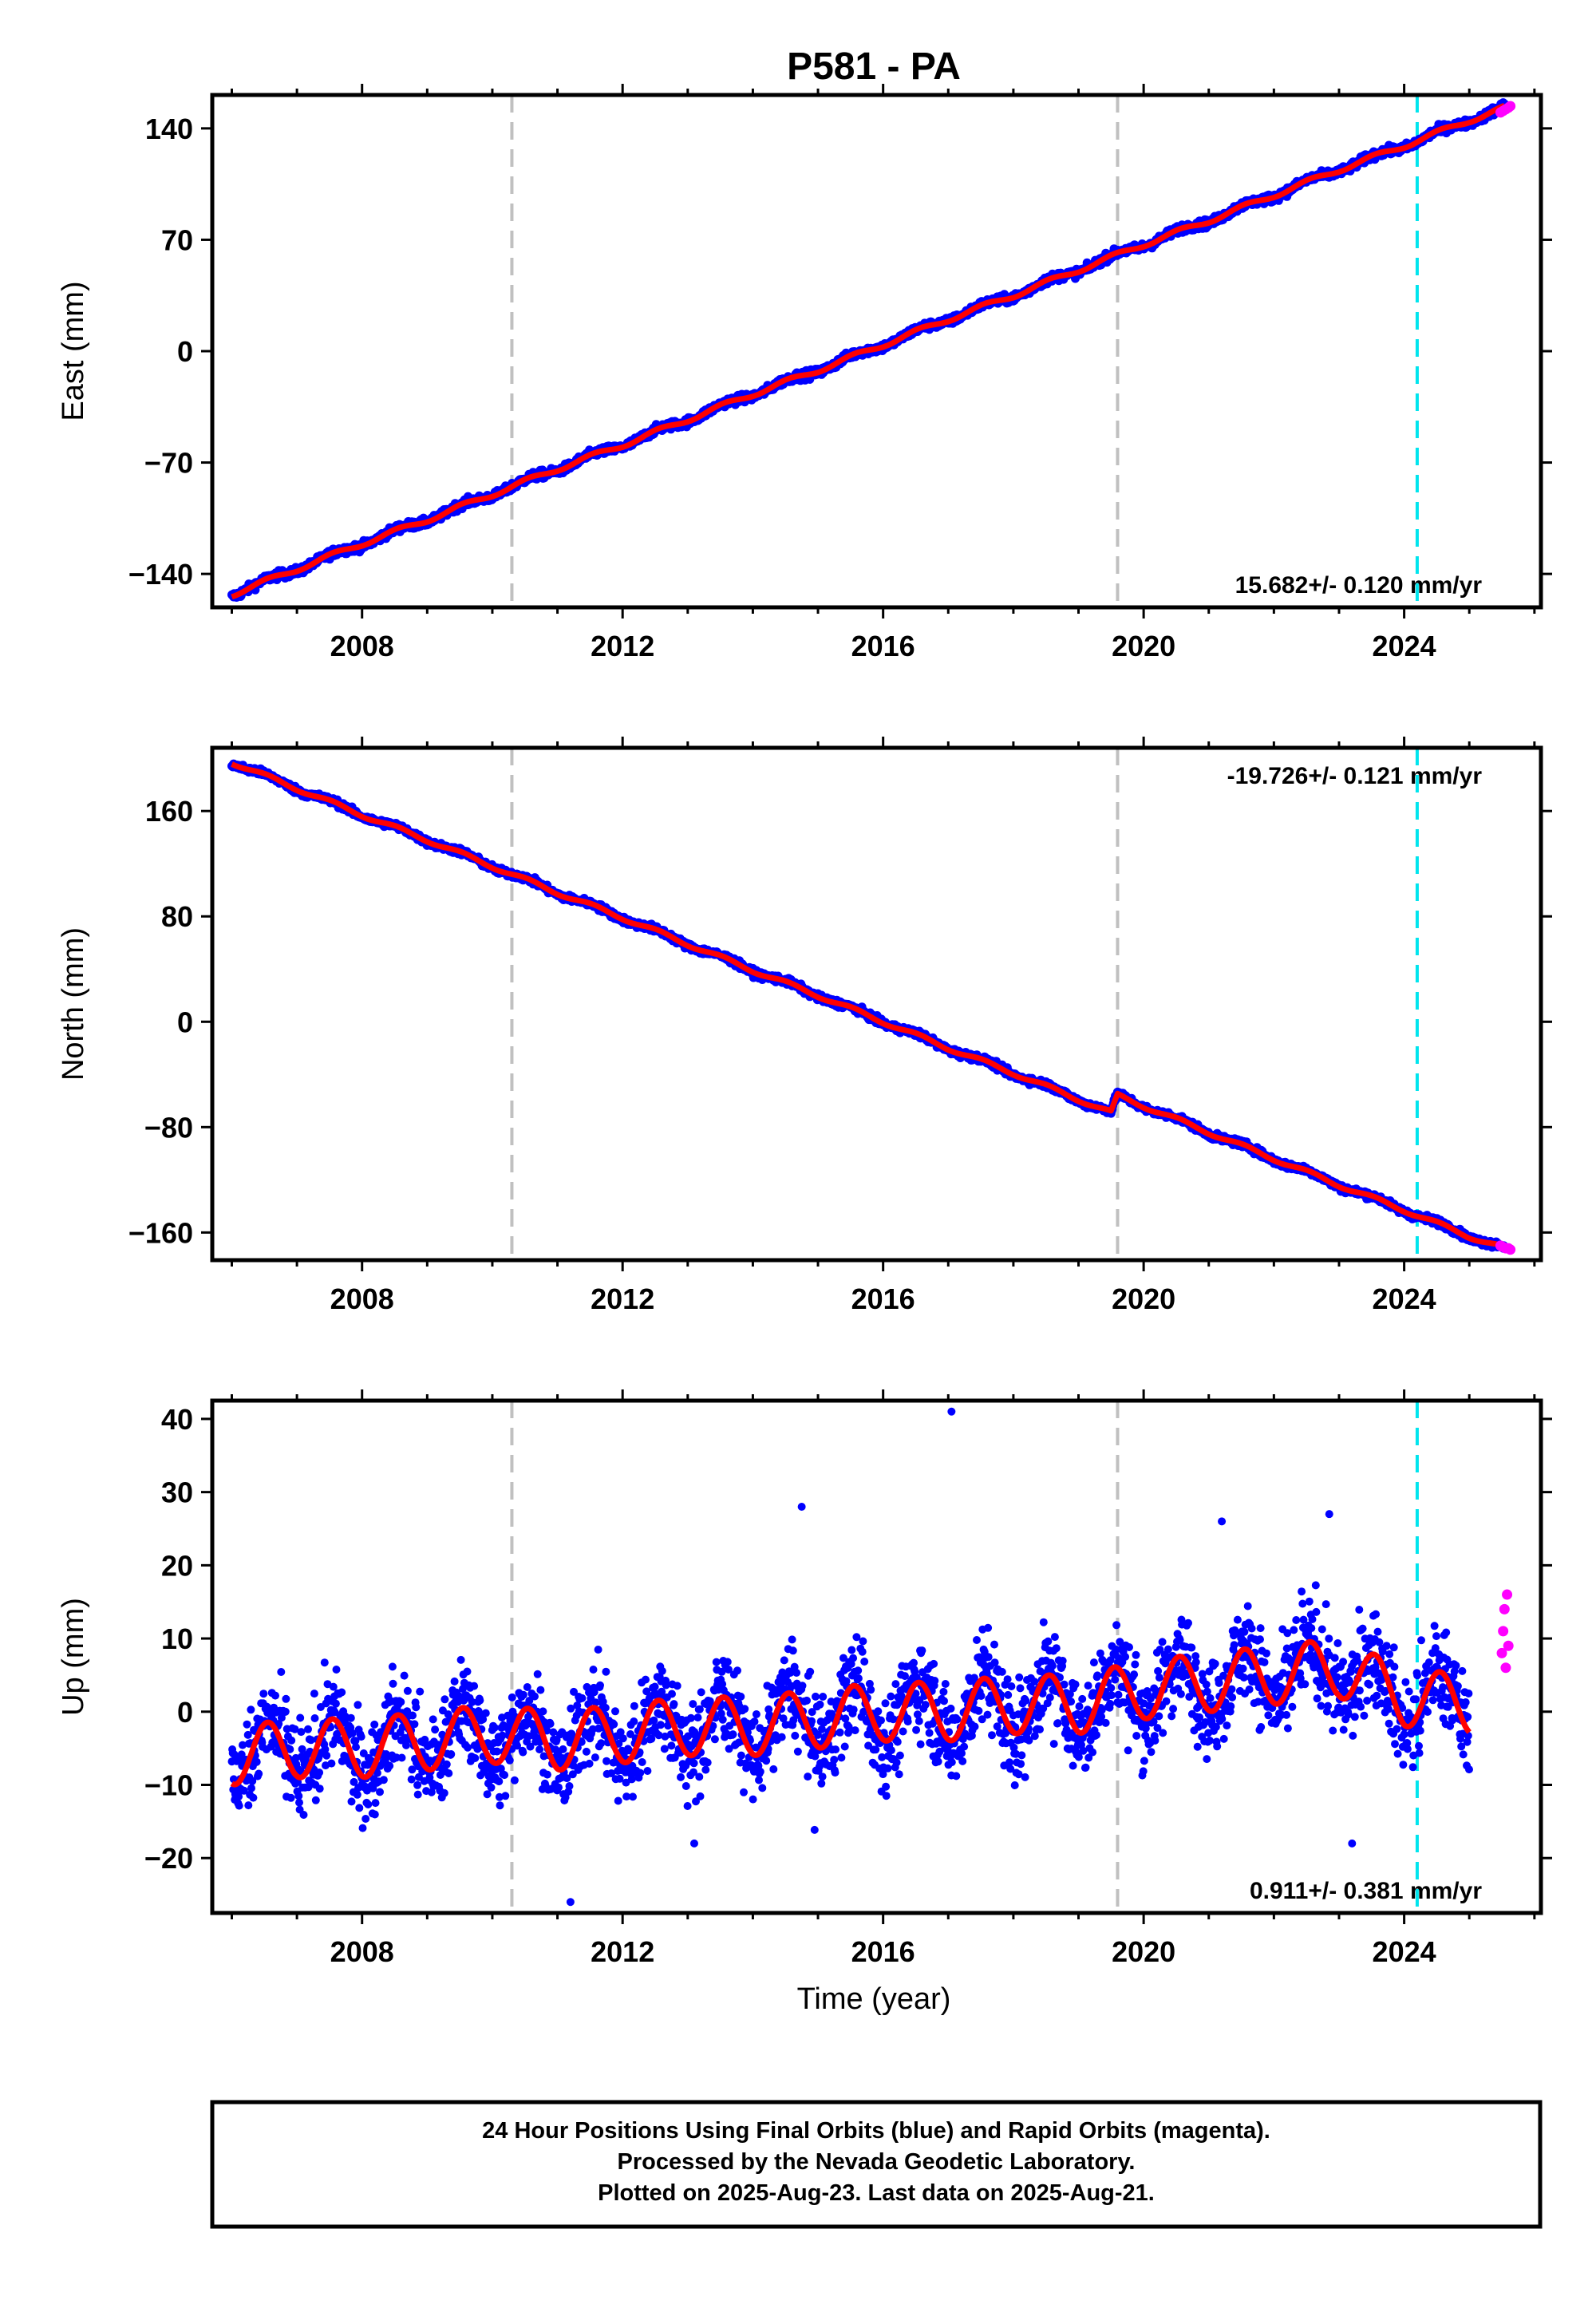 This screenshot has width=1596, height=2316. Describe the element at coordinates (168, 464) in the screenshot. I see `y-tick-label: −70` at that location.